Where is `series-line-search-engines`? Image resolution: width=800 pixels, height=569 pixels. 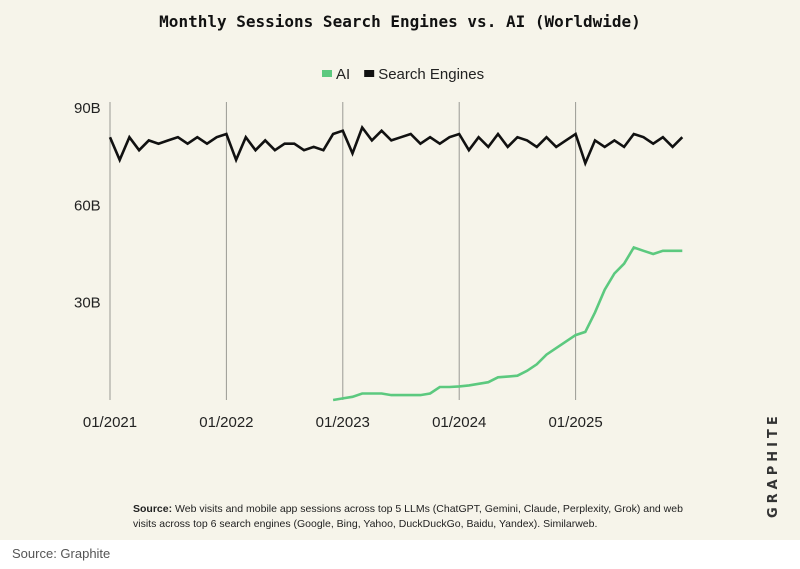 series-line-search-engines is located at coordinates (396, 145).